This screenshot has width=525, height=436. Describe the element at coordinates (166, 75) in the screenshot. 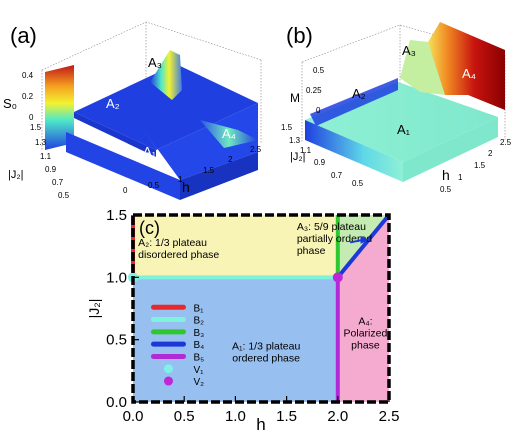

I see `panel-a-ridge-a3` at that location.